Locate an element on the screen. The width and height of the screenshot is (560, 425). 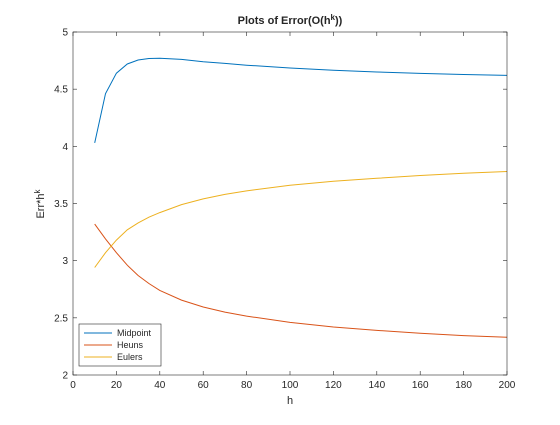
x-tick-label: 0 is located at coordinates (73, 385).